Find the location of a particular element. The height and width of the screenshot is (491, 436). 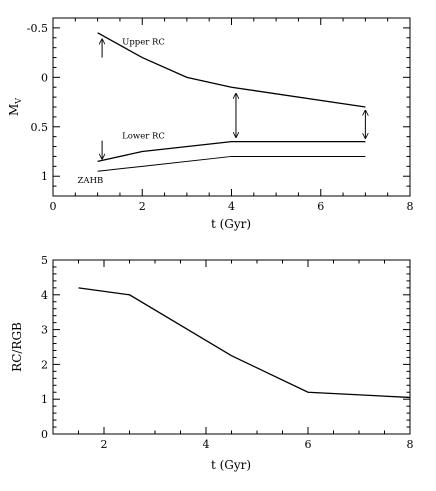

bottom-y-axis-label: RC/RGB is located at coordinates (17, 347).